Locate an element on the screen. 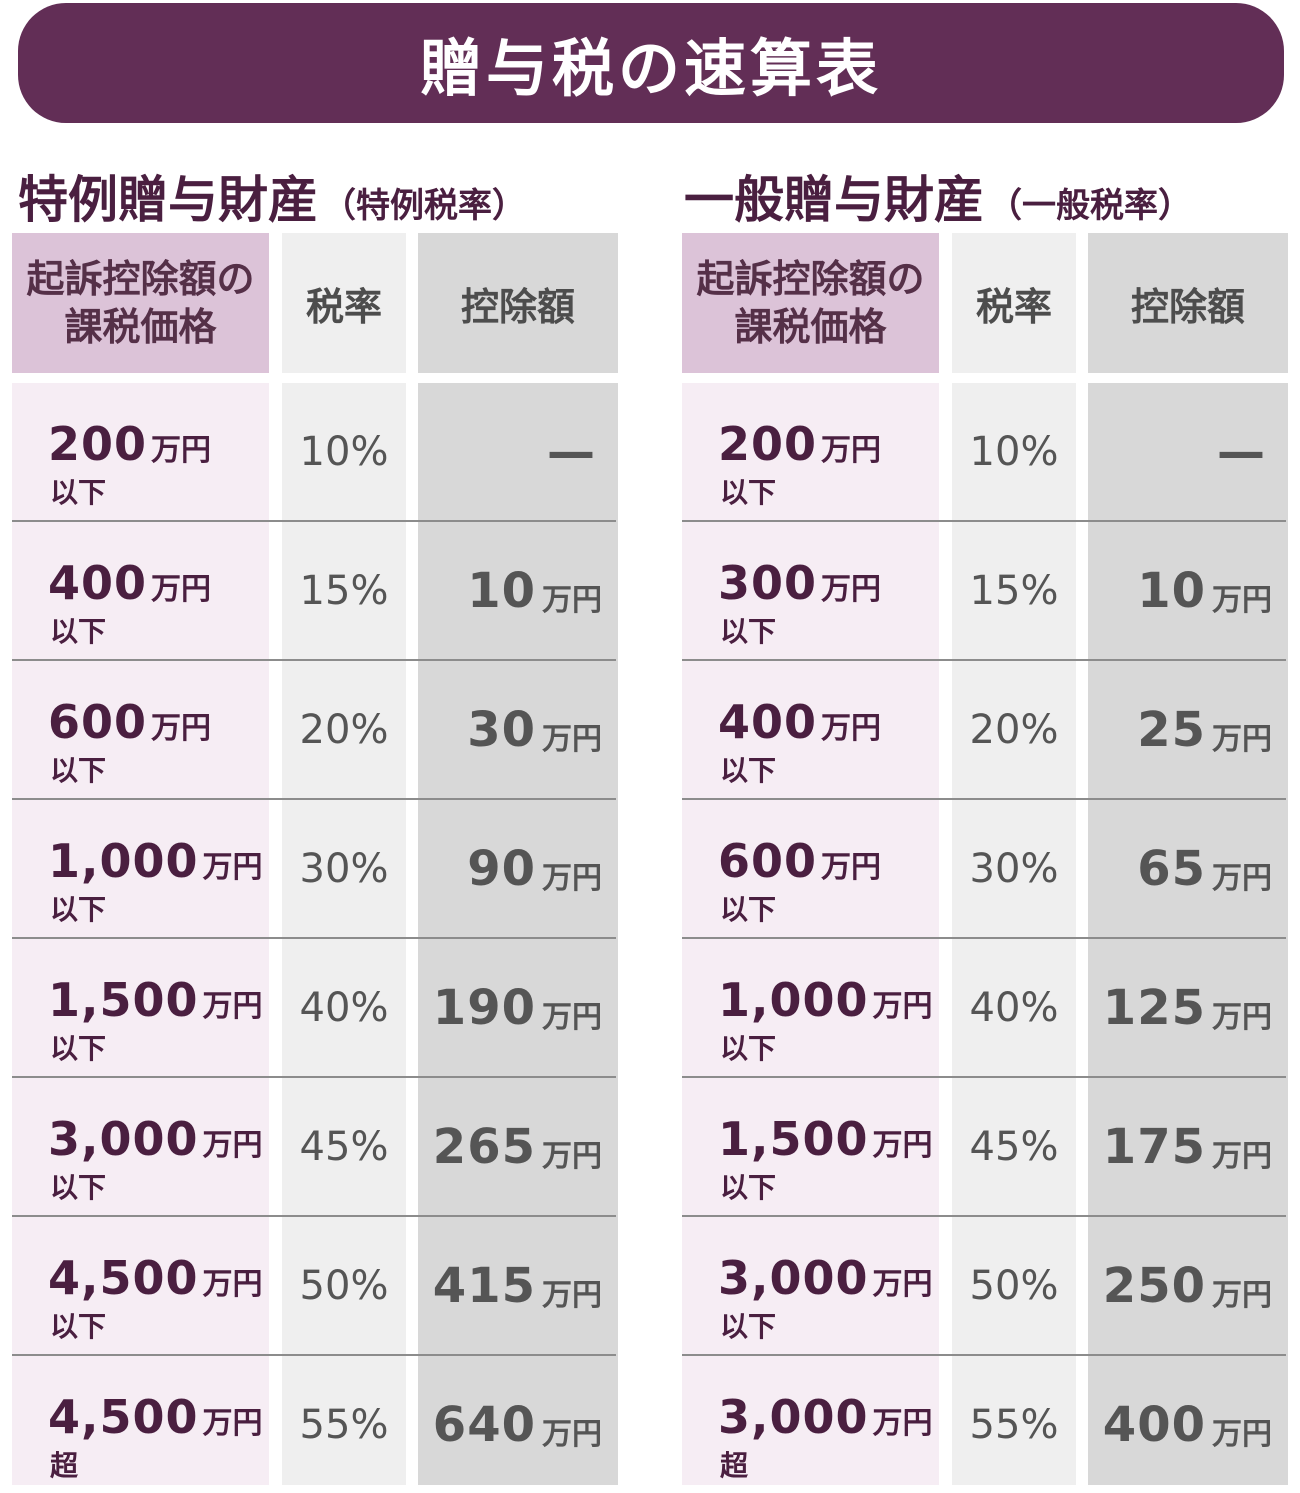 The width and height of the screenshot is (1300, 1493). taxable-value-cell: 400 万円 以下 is located at coordinates (810, 729).